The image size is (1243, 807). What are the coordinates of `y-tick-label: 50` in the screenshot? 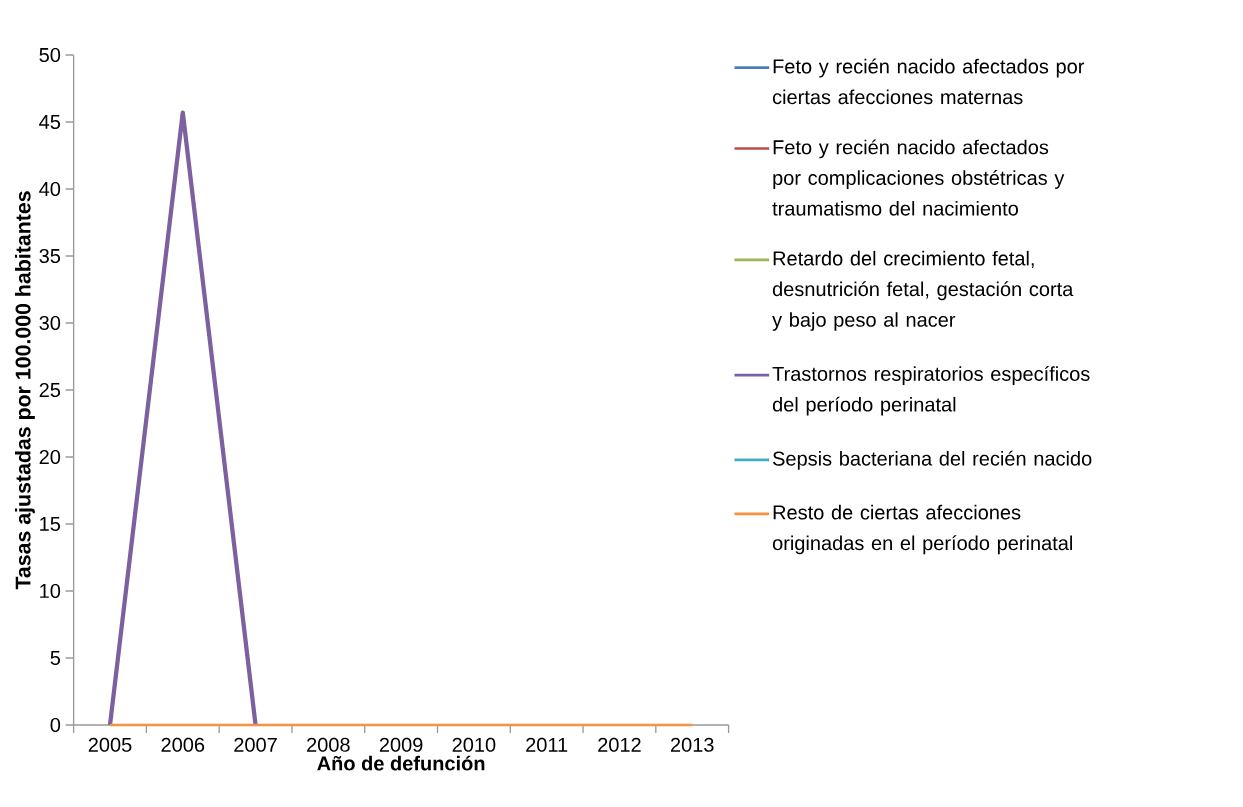 It's located at (50, 55).